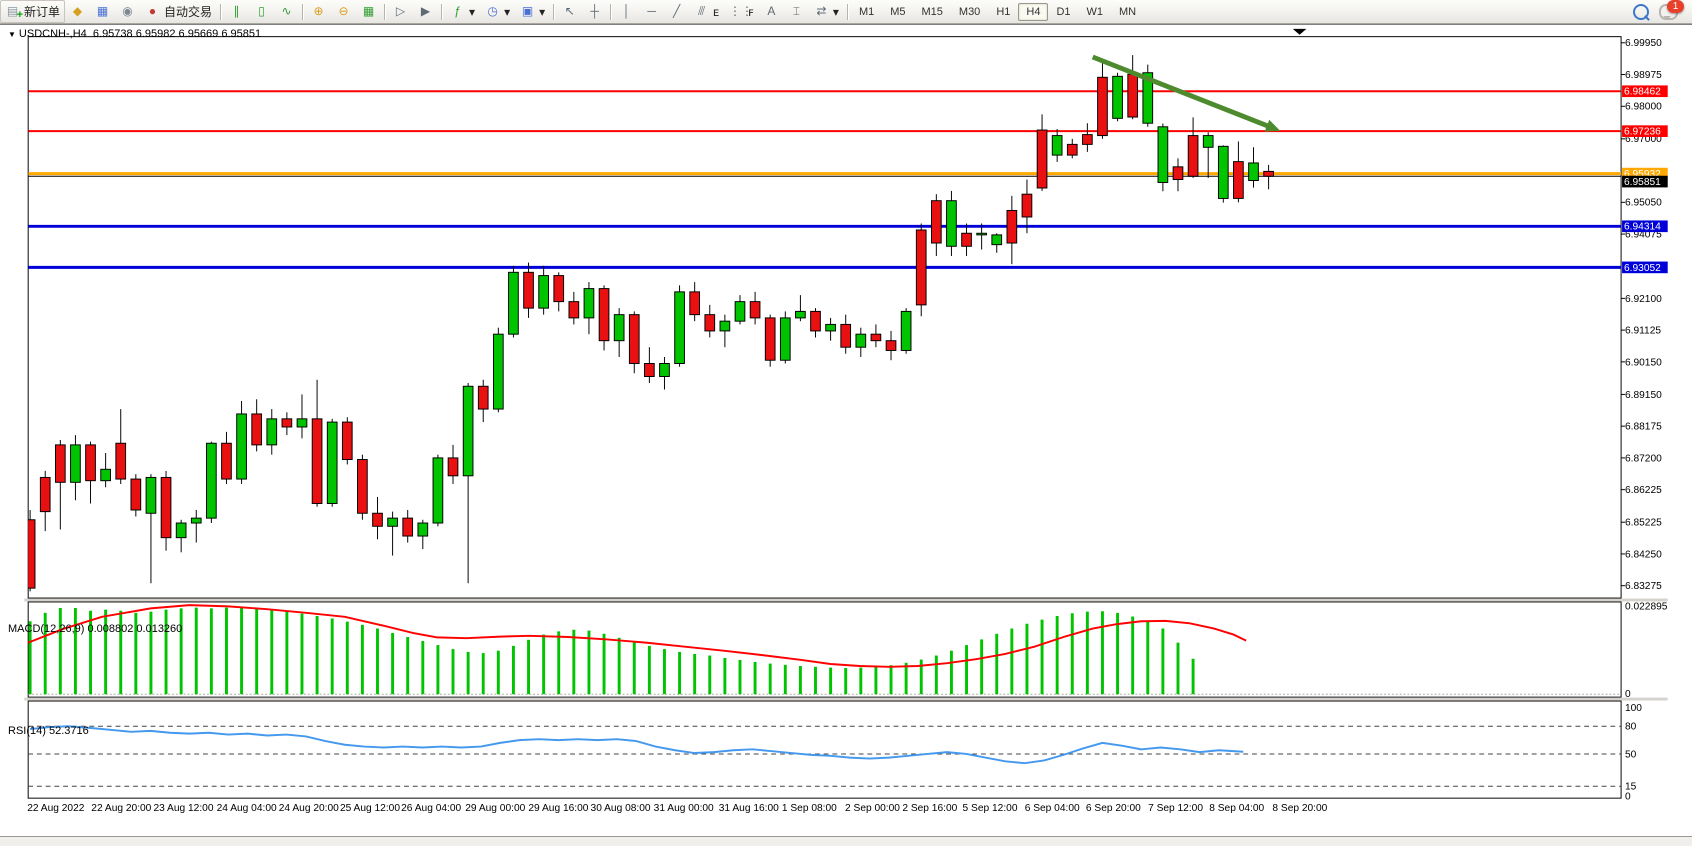 Image resolution: width=1692 pixels, height=846 pixels. I want to click on autotrading-button: ● 自动交易, so click(178, 11).